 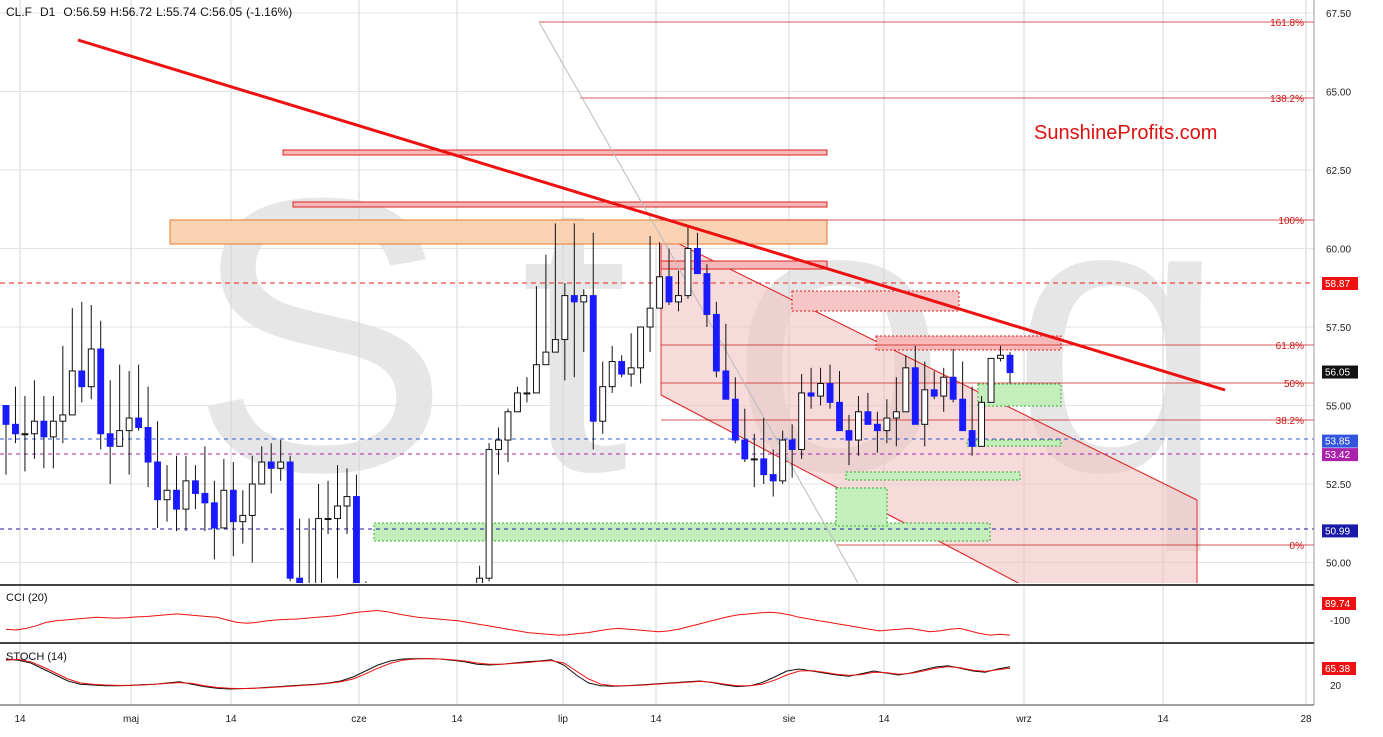 I want to click on time-axis-ticks: 14 maj 14 cze 14 lip 14 sie 14 wrz 14 28, so click(x=663, y=719).